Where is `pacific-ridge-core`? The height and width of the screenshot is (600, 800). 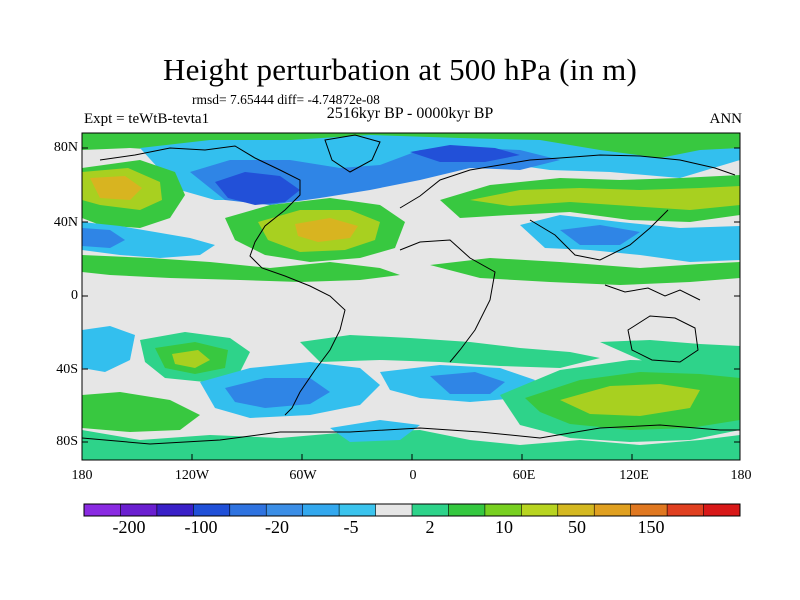
pacific-ridge-core is located at coordinates (116, 188).